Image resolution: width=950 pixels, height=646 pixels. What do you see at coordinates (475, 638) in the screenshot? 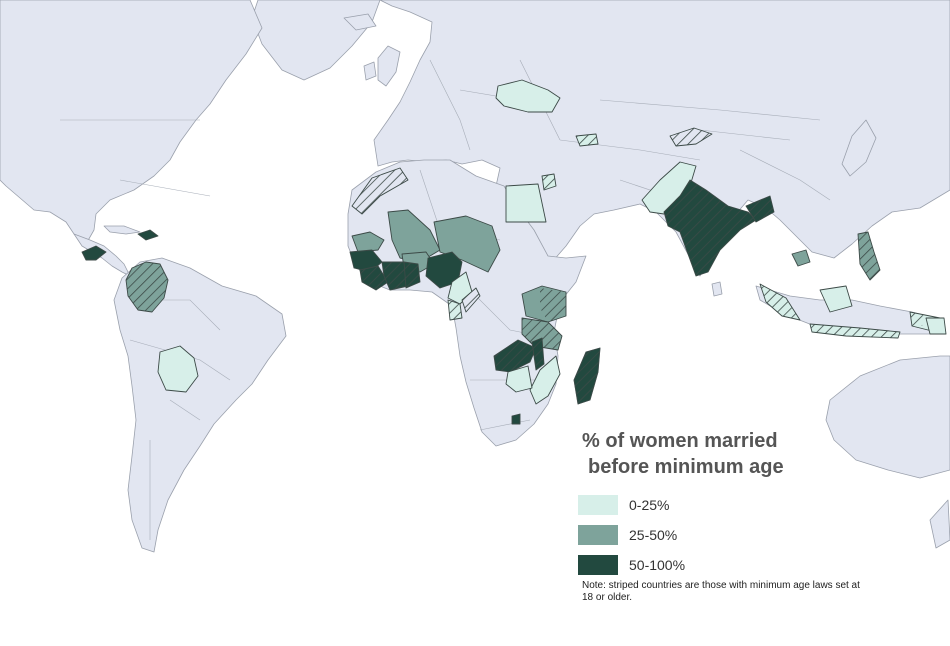
I see `bottom-strip` at bounding box center [475, 638].